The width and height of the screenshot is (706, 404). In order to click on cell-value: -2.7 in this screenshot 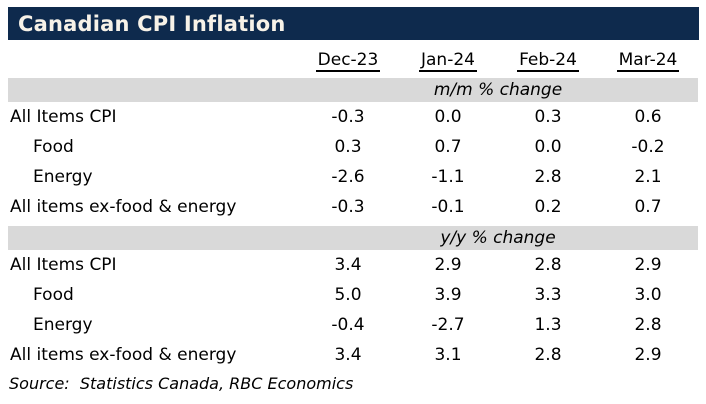, I will do `click(448, 325)`.